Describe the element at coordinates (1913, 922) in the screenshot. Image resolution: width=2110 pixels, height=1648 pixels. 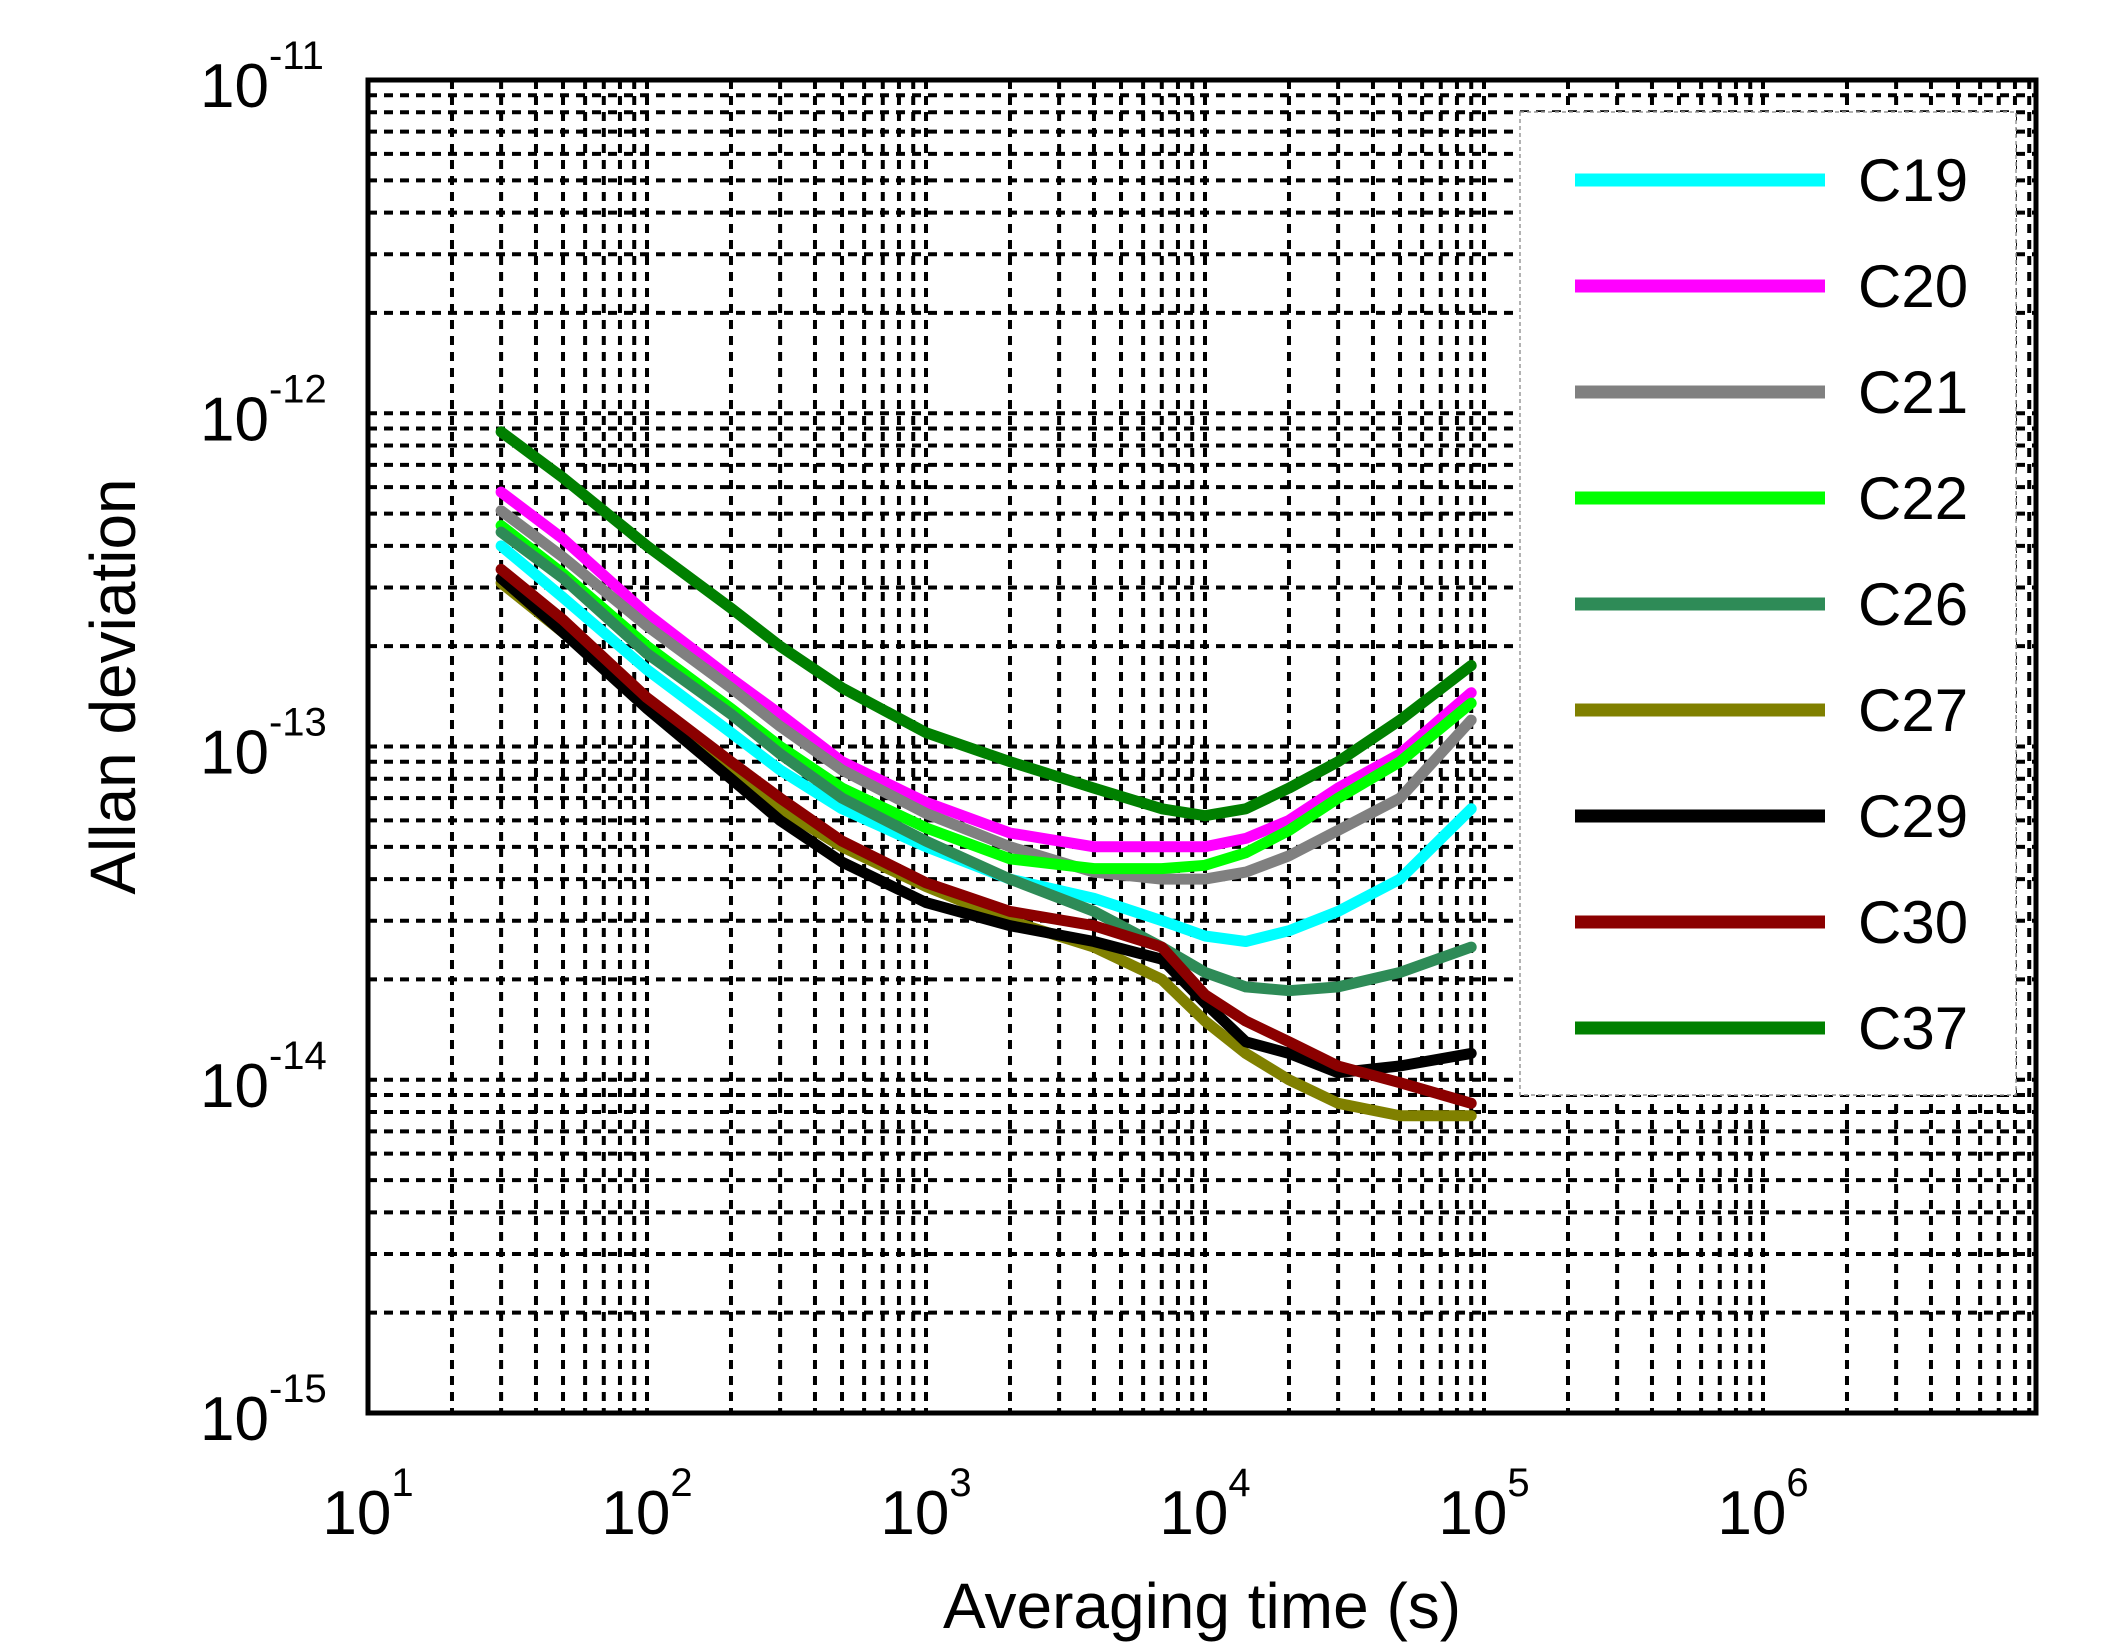
I see `legend-label-c30: C30` at that location.